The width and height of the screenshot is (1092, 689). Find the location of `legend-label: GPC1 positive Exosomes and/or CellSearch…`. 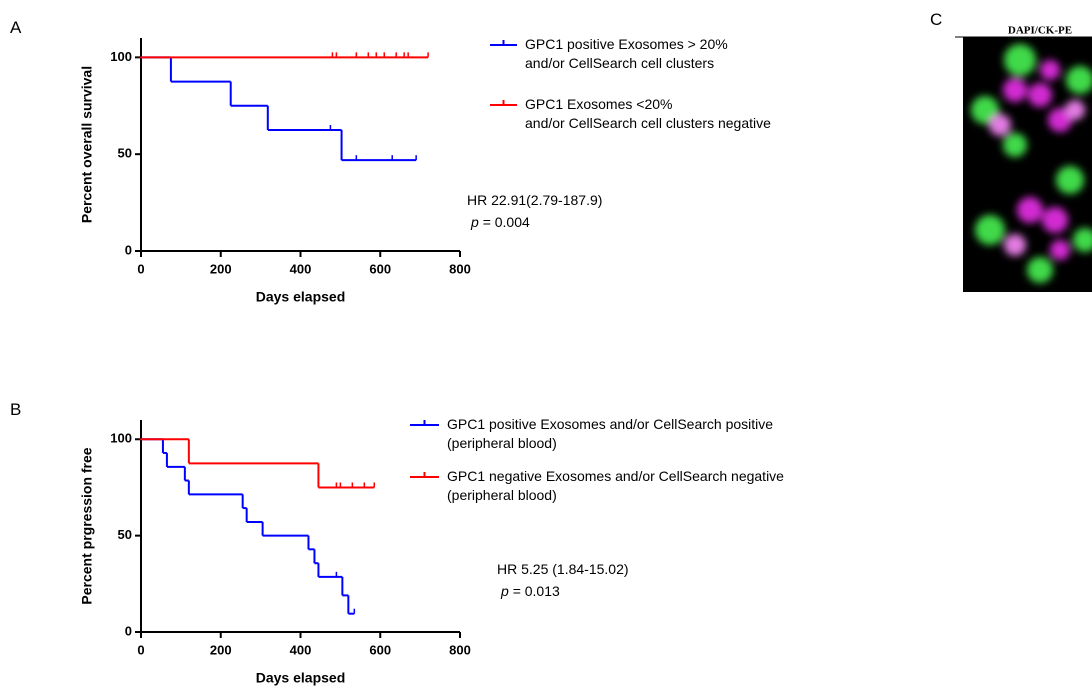

legend-label: GPC1 positive Exosomes and/or CellSearch… is located at coordinates (610, 433).